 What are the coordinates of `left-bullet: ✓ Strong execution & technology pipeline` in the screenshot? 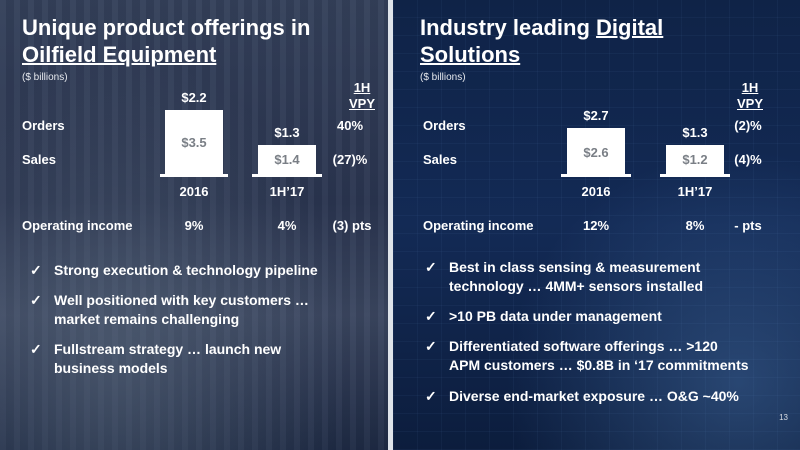 It's located at (205, 271).